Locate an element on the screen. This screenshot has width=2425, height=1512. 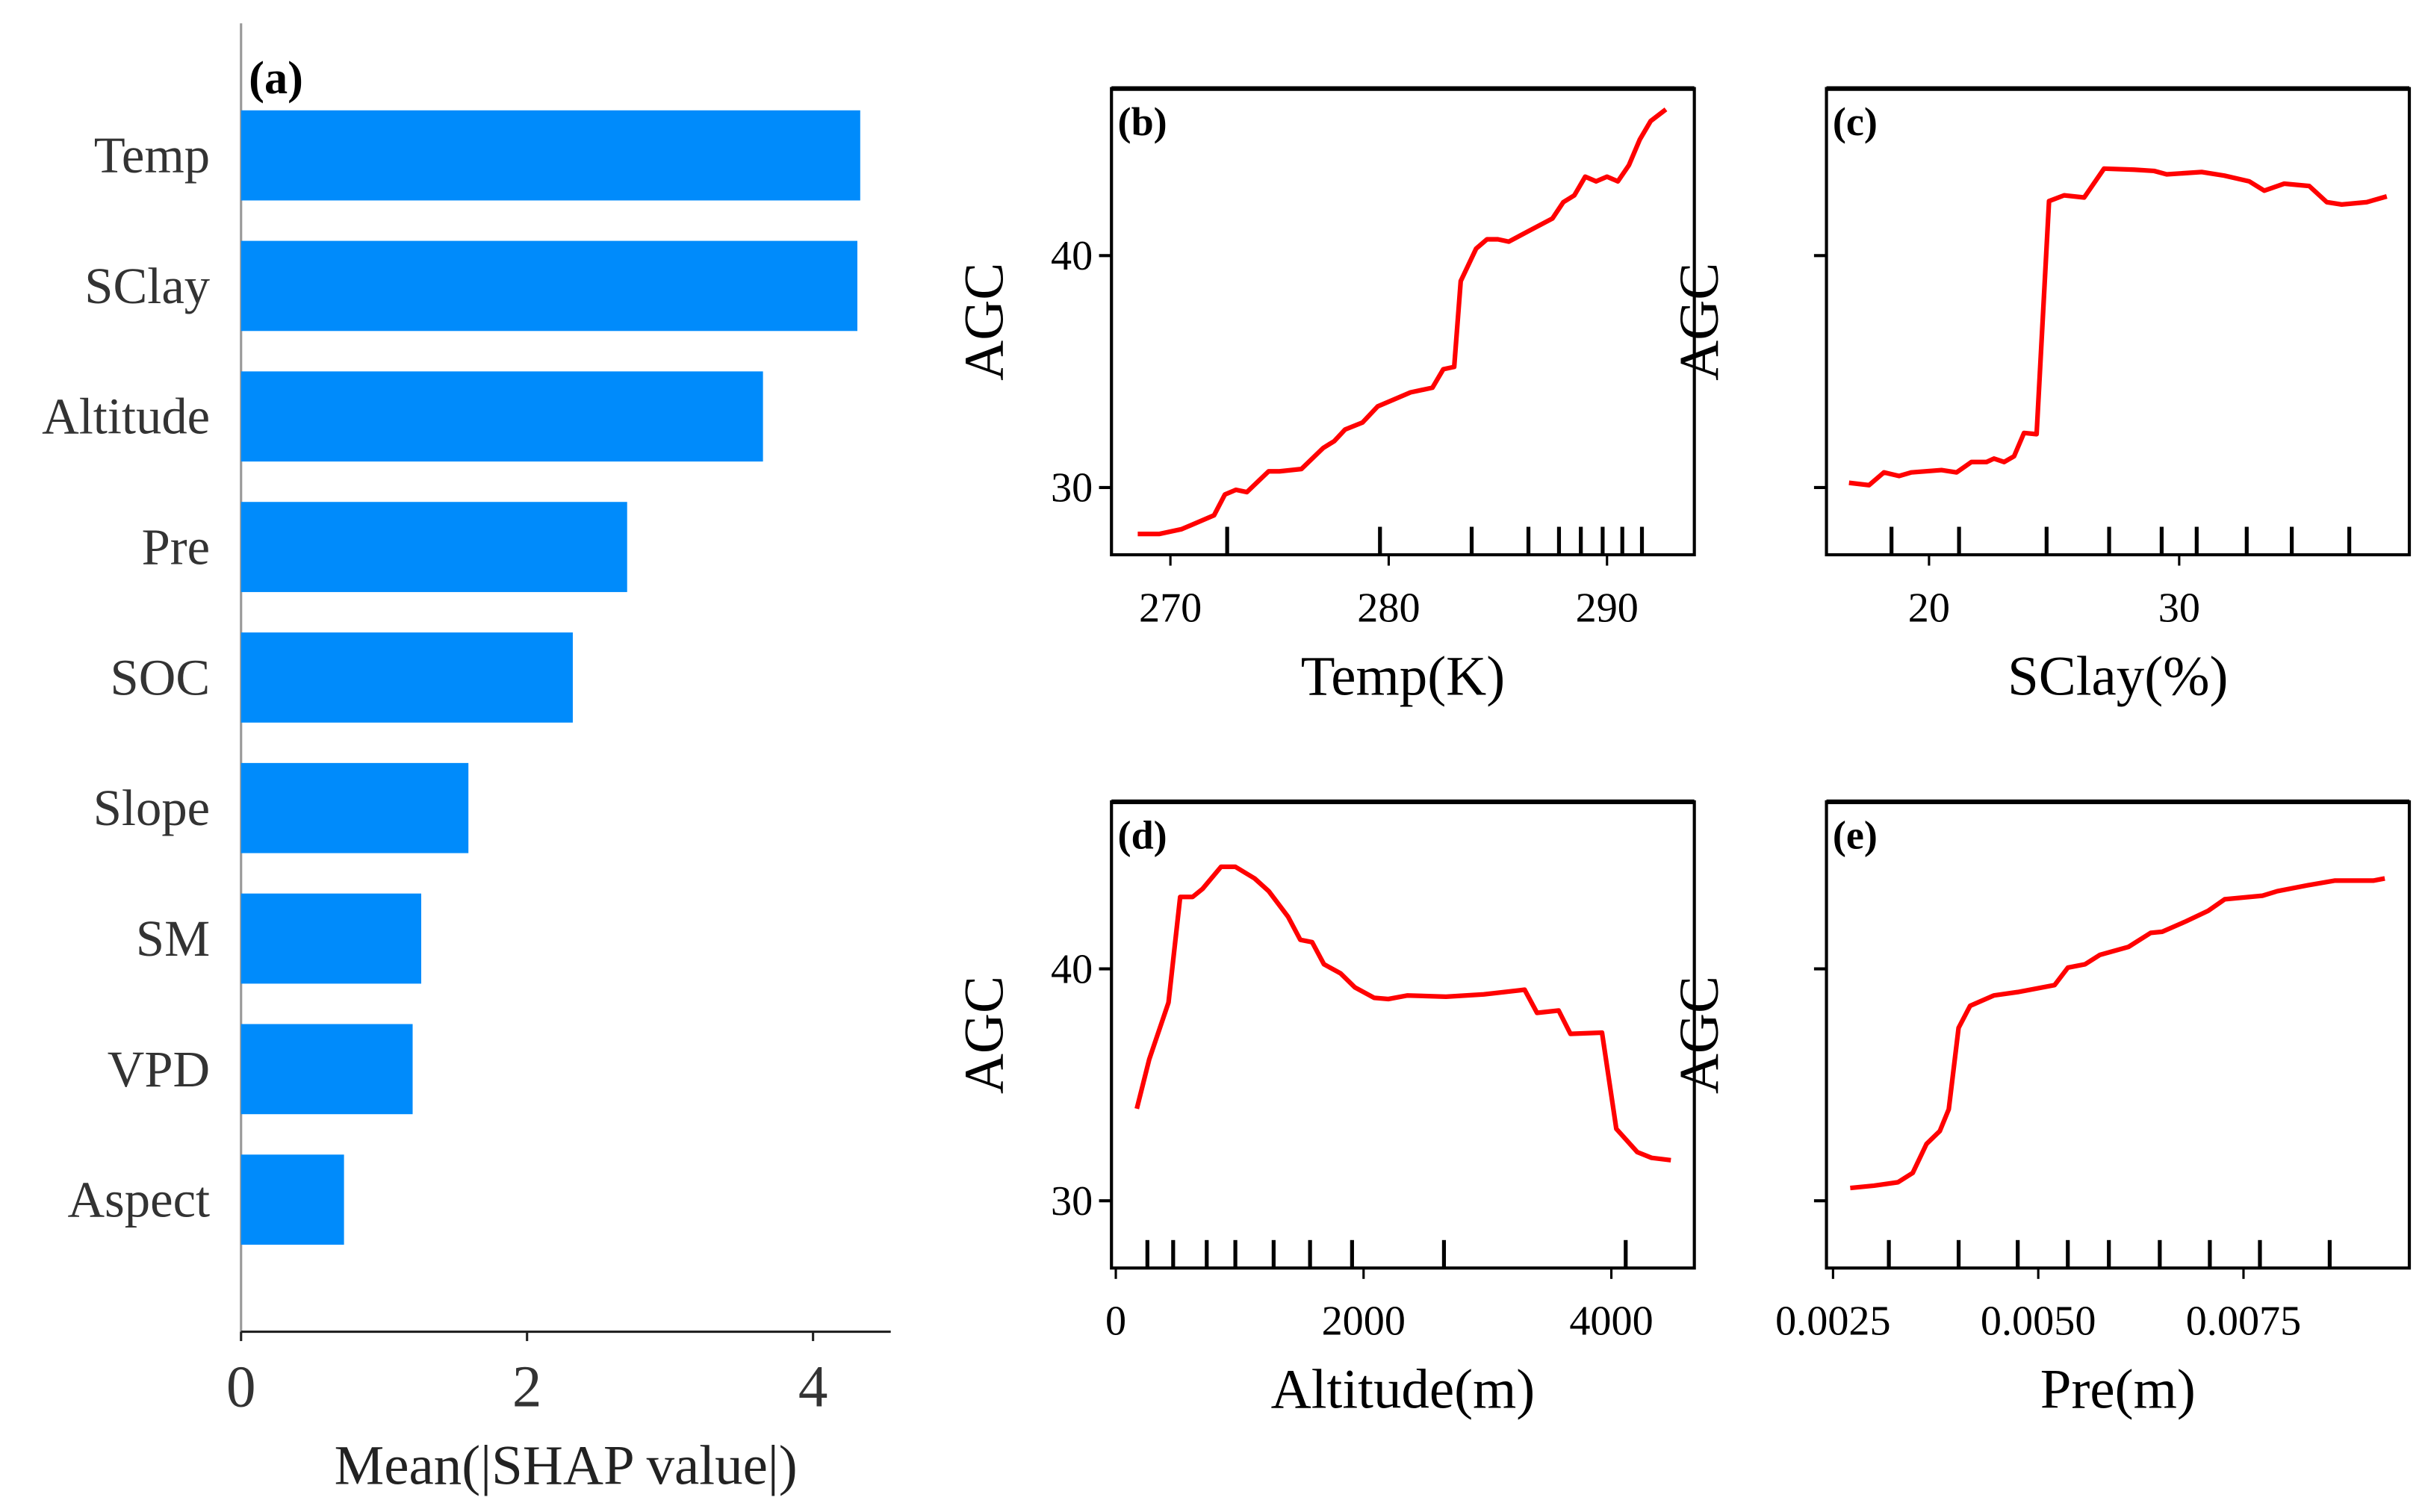
panel-label: (b) is located at coordinates (1143, 121).